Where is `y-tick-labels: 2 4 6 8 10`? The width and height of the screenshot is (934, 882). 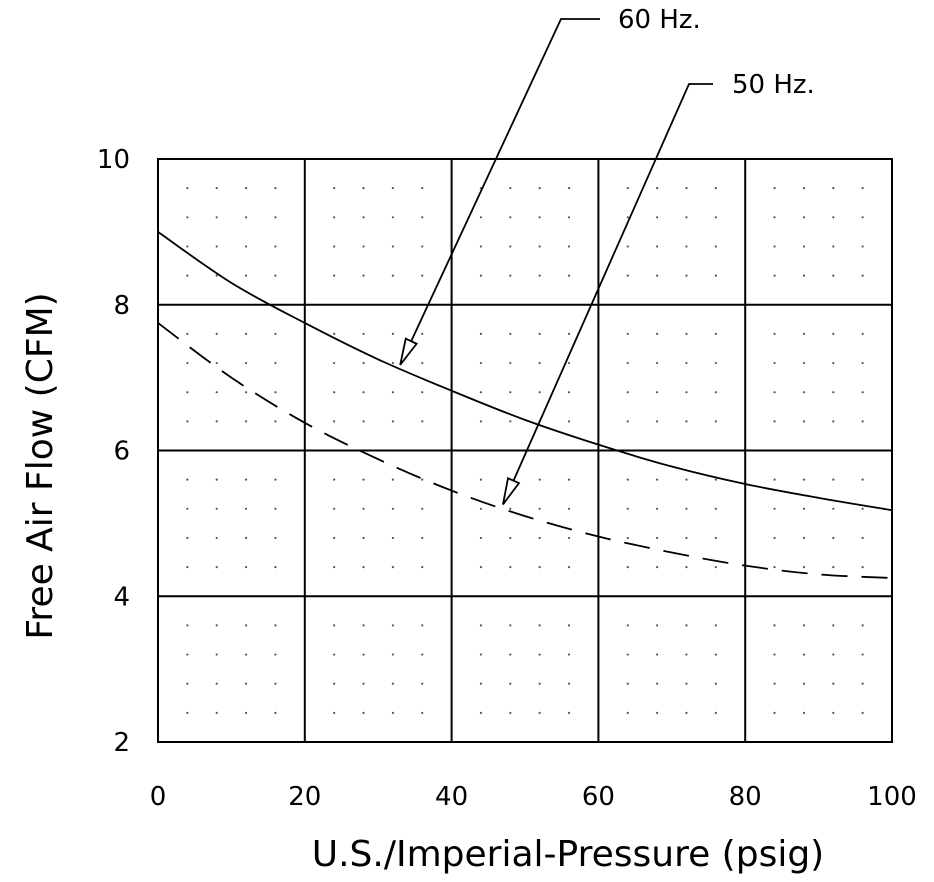
y-tick-labels: 2 4 6 8 10 is located at coordinates (113, 451).